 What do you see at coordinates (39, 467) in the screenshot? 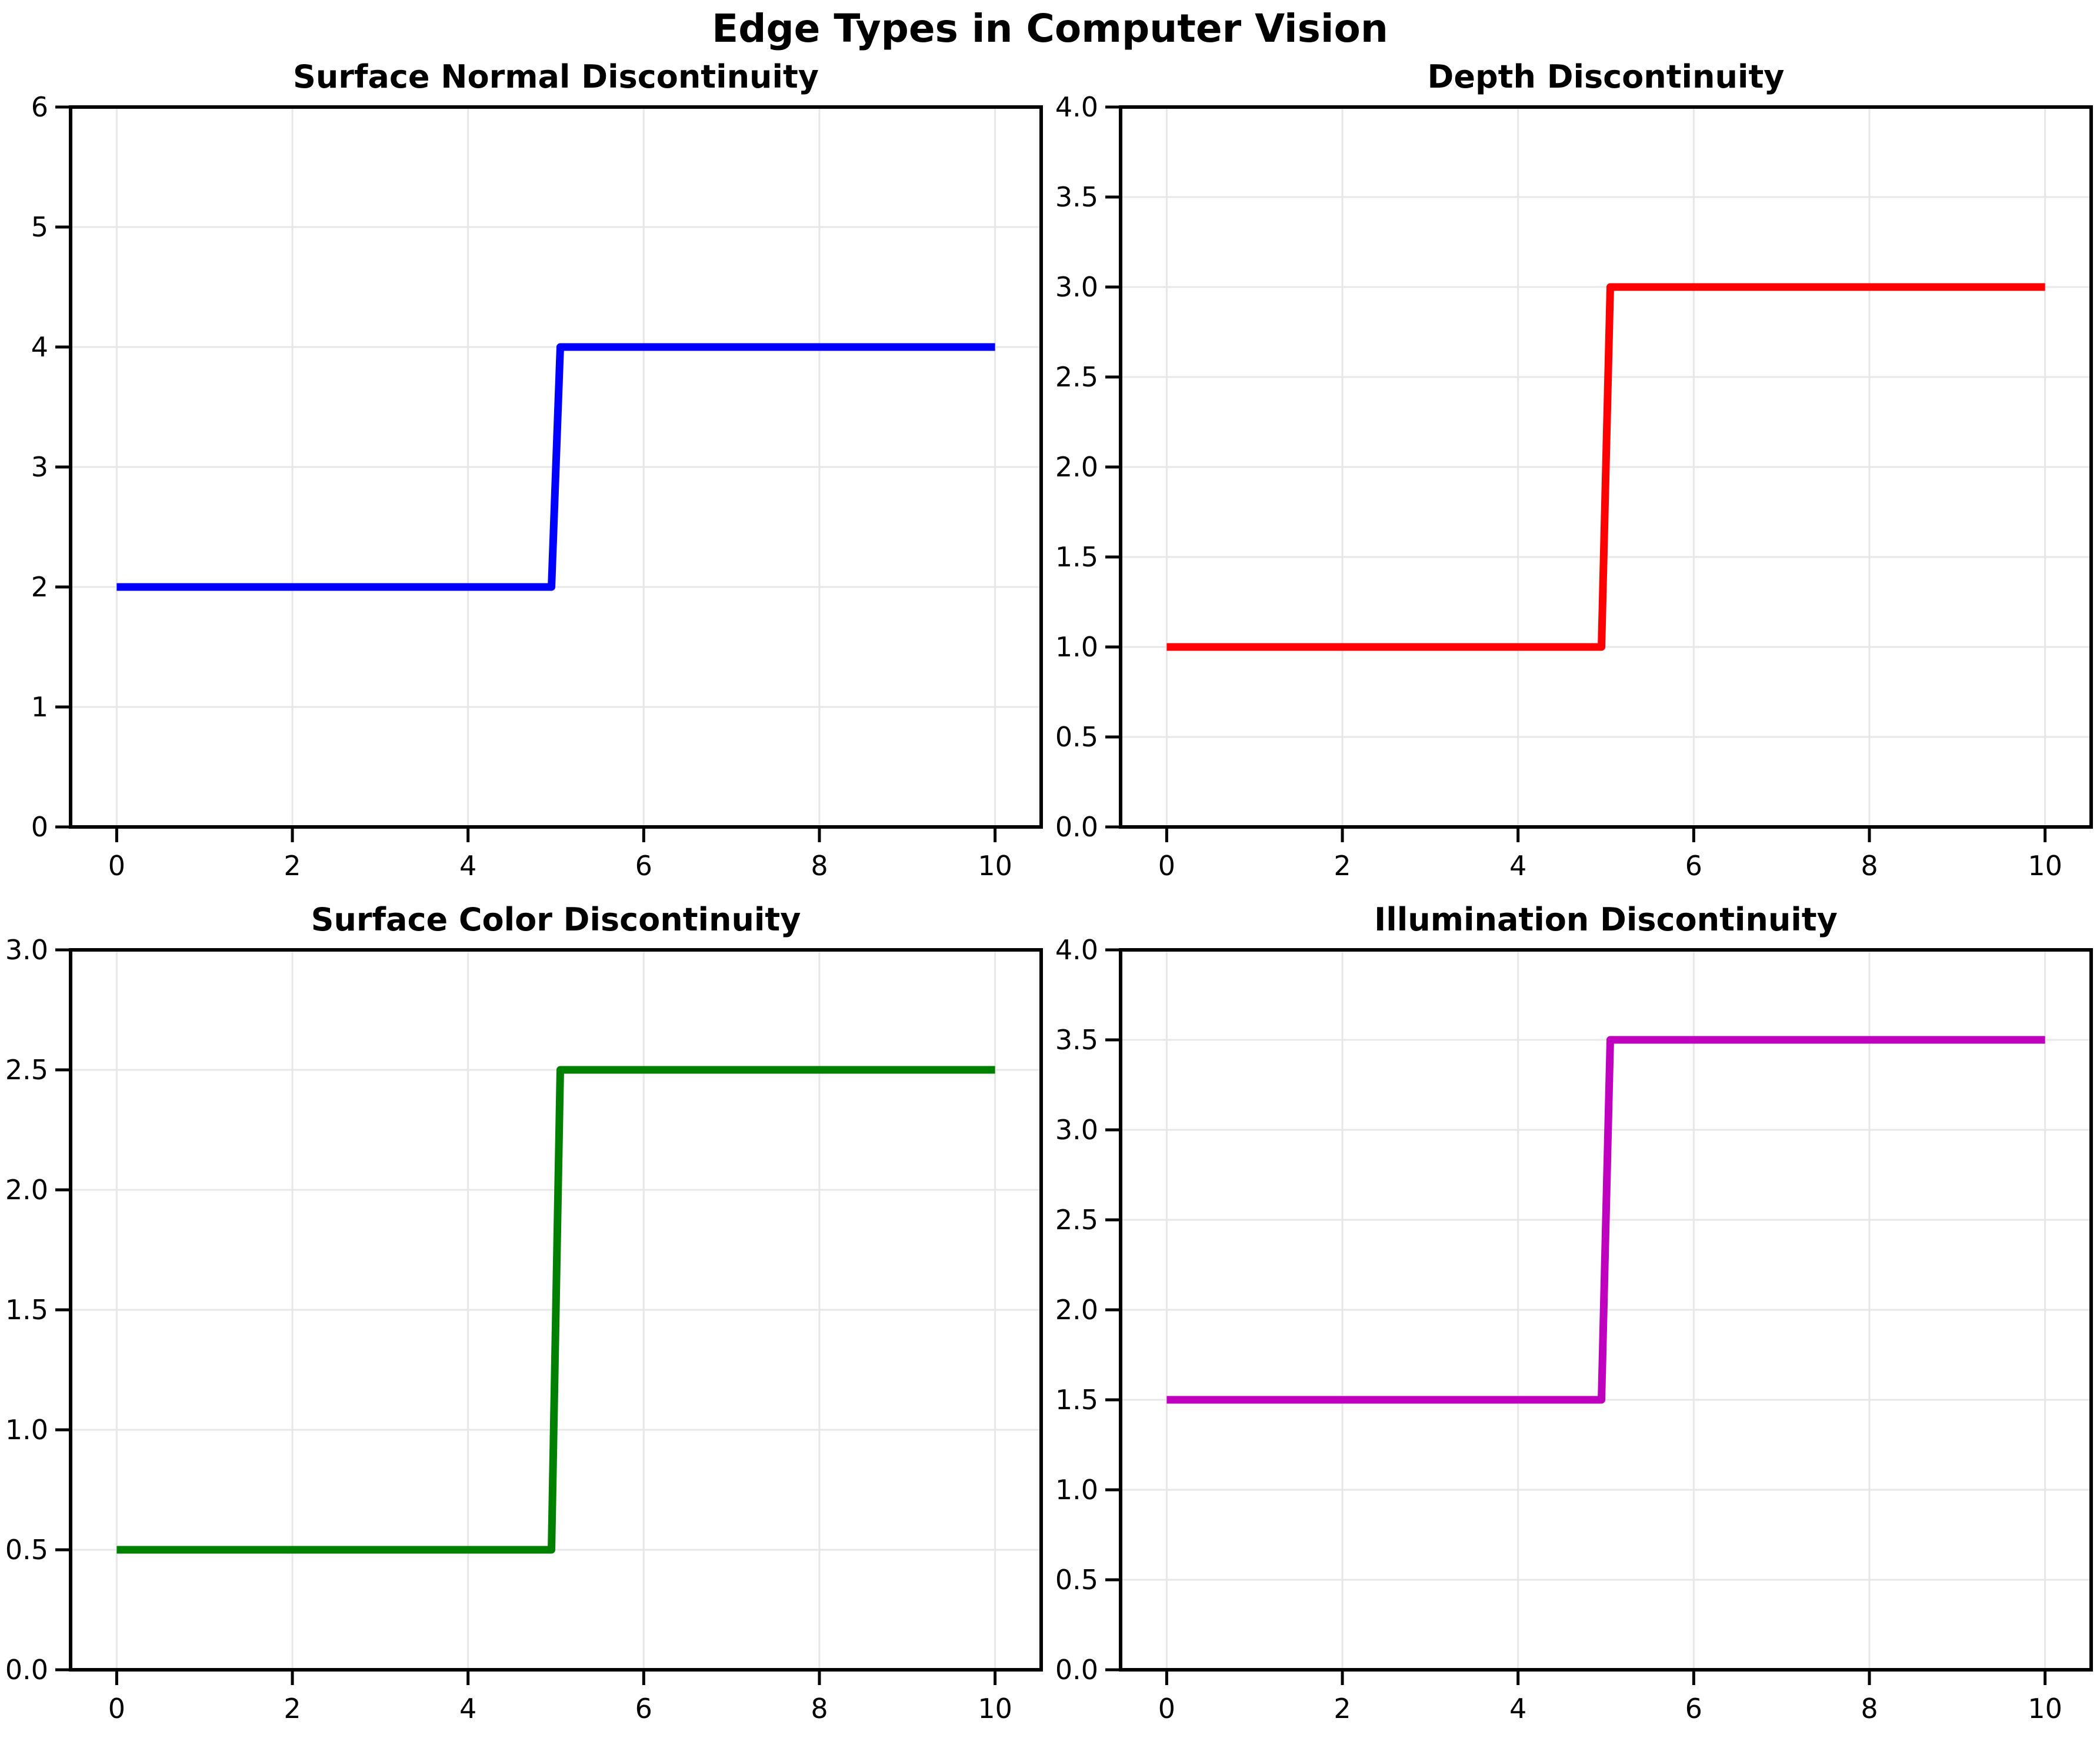
I see `y-tick-label: 3` at bounding box center [39, 467].